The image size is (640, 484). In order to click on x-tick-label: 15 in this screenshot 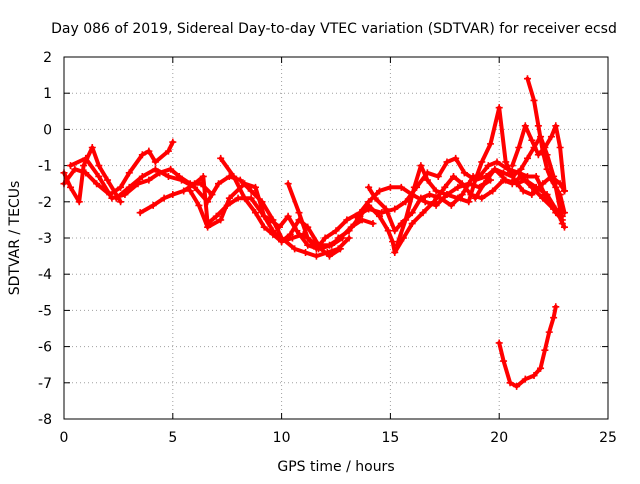, I will do `click(390, 438)`.